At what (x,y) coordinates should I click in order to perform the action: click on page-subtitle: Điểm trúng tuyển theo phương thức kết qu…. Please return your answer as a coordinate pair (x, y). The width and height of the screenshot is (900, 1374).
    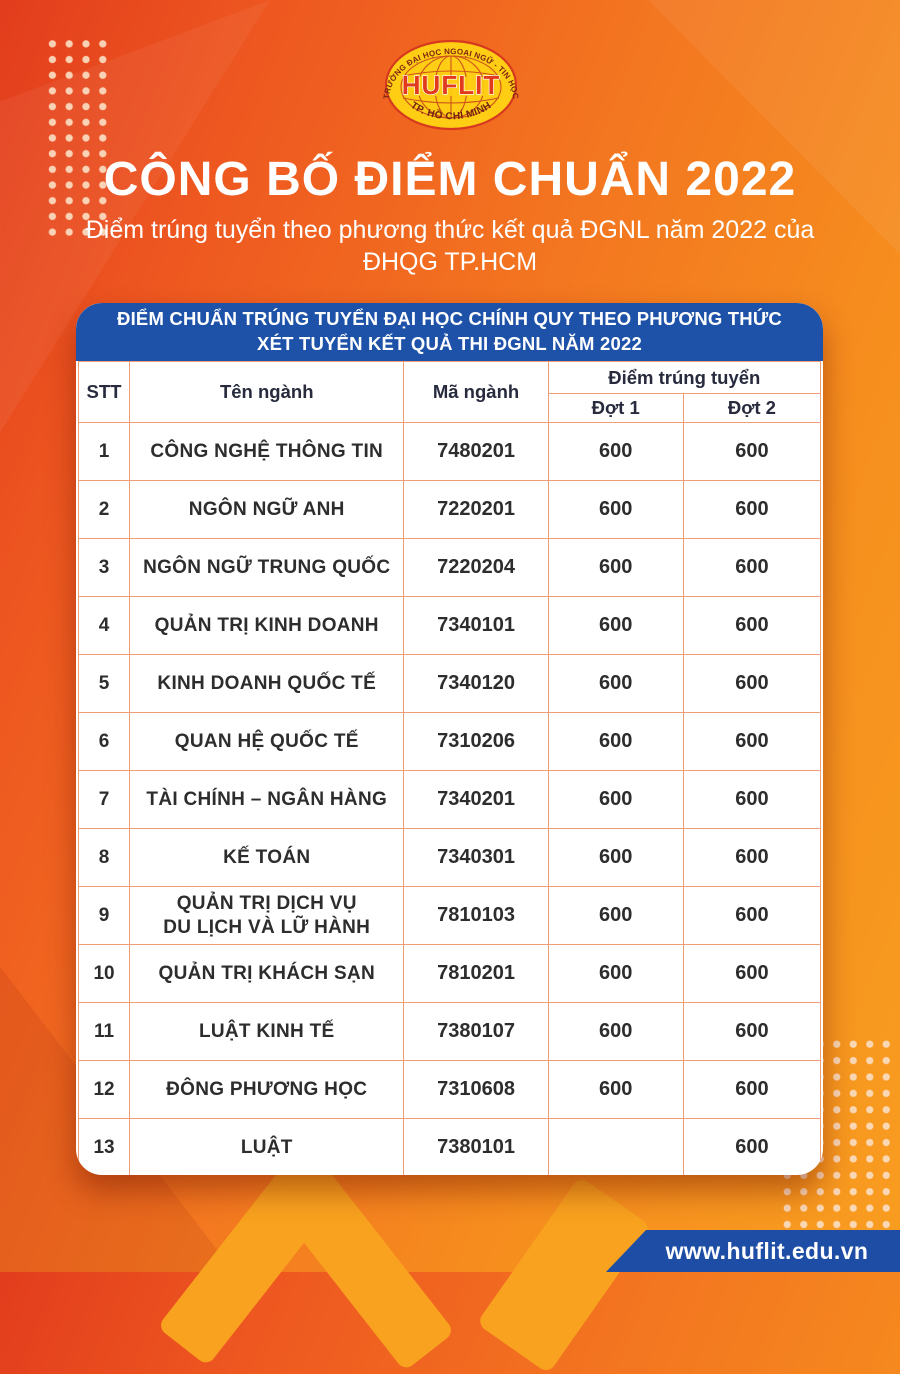
    Looking at the image, I should click on (450, 246).